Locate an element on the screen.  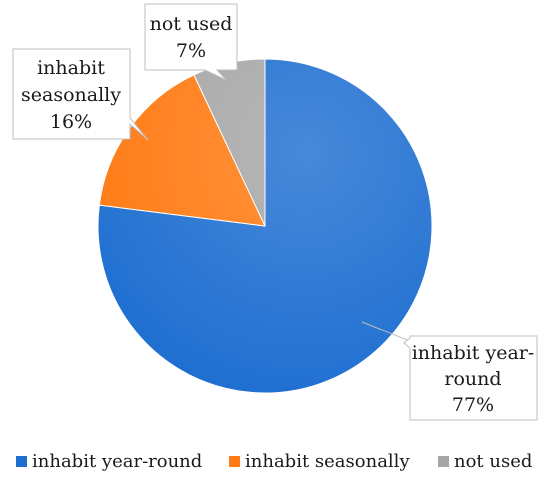
legend-label-not-used: not used is located at coordinates (493, 461).